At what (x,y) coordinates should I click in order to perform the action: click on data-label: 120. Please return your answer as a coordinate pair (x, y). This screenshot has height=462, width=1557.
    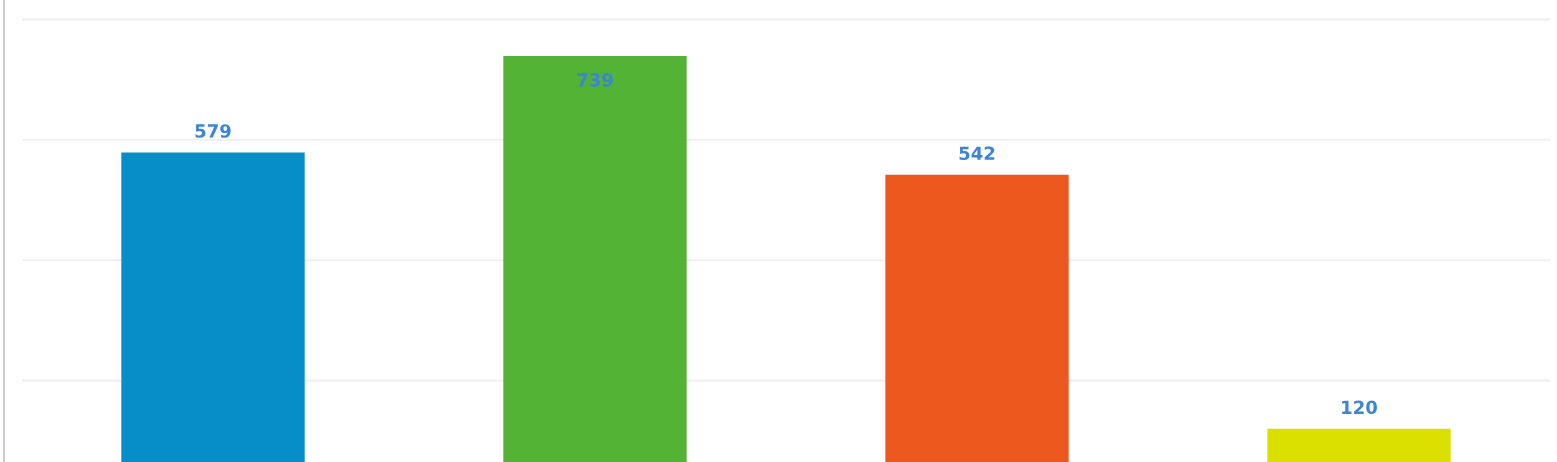
    Looking at the image, I should click on (1359, 407).